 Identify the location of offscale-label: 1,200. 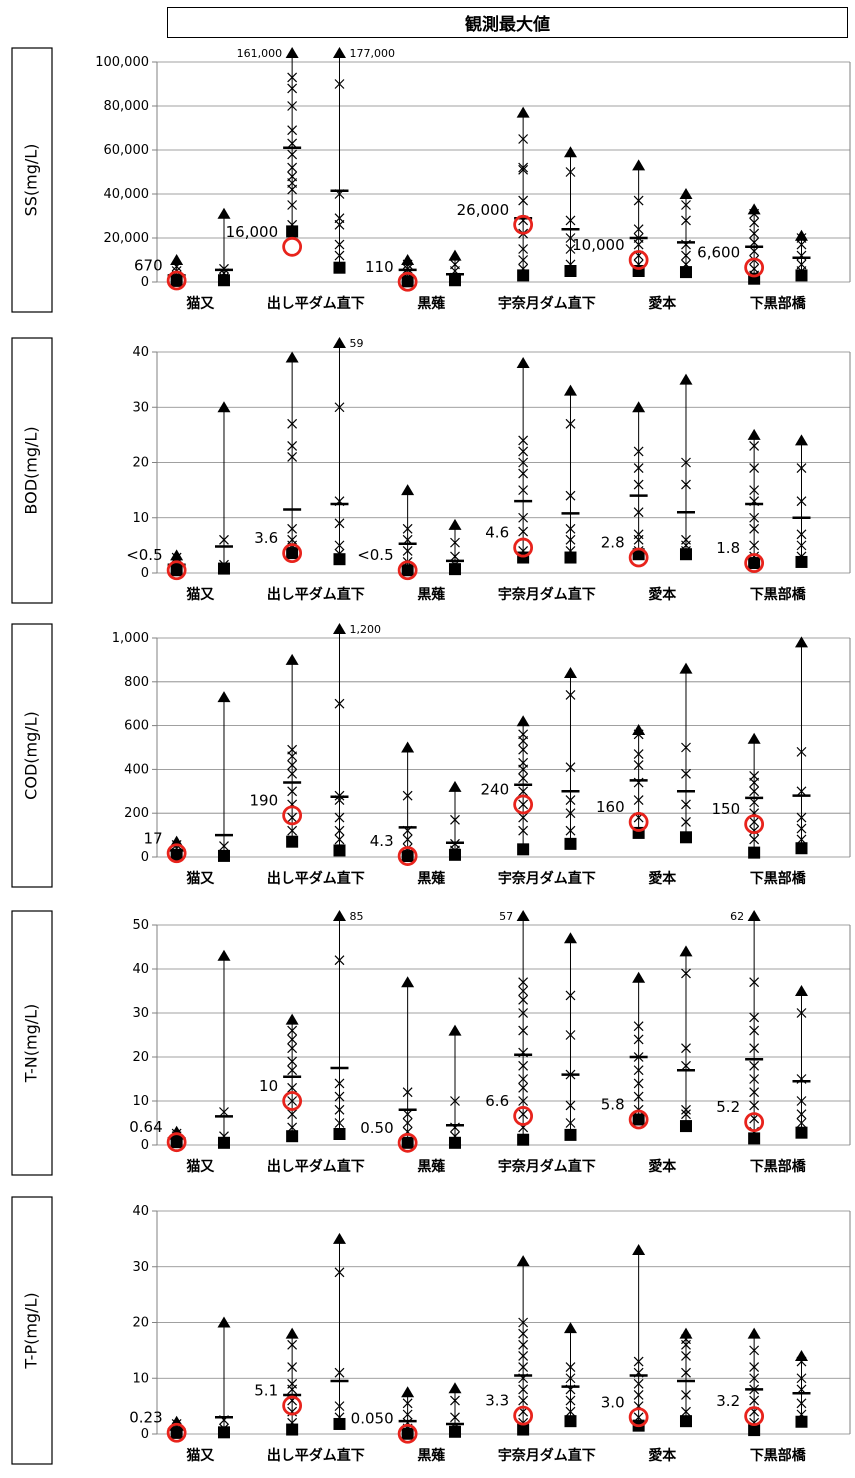
(365, 629).